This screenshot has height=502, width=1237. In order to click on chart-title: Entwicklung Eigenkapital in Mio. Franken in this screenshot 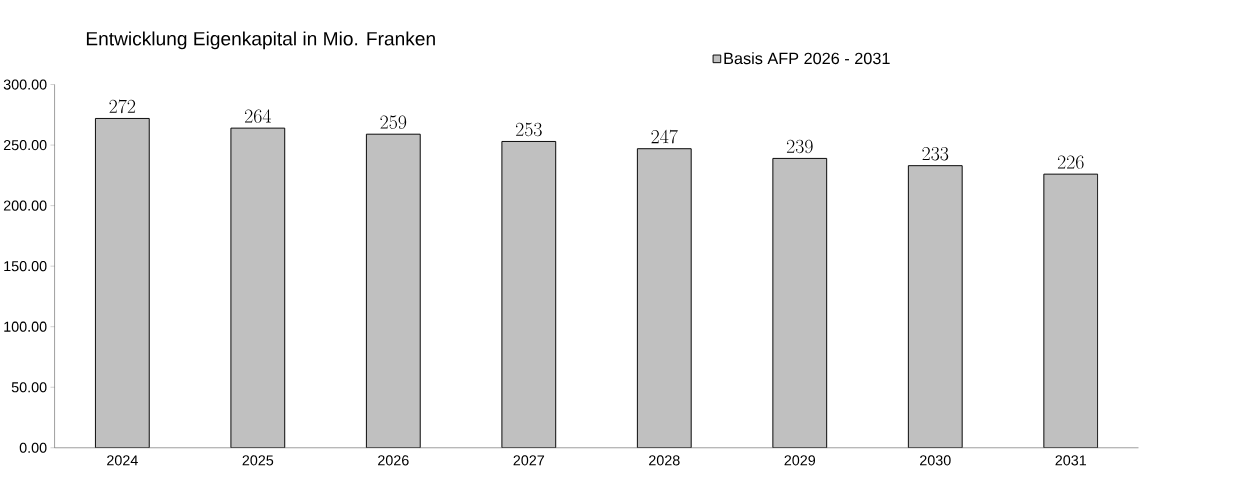, I will do `click(260, 40)`.